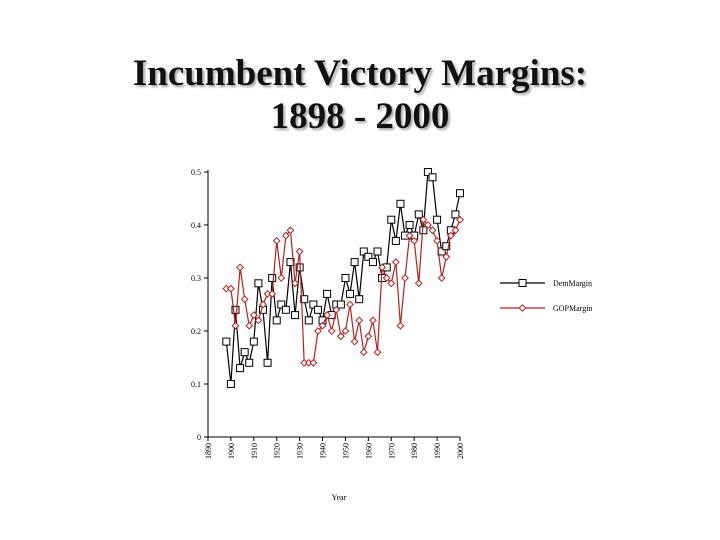 This screenshot has width=720, height=540. Describe the element at coordinates (339, 497) in the screenshot. I see `x-axis-title: Year` at that location.